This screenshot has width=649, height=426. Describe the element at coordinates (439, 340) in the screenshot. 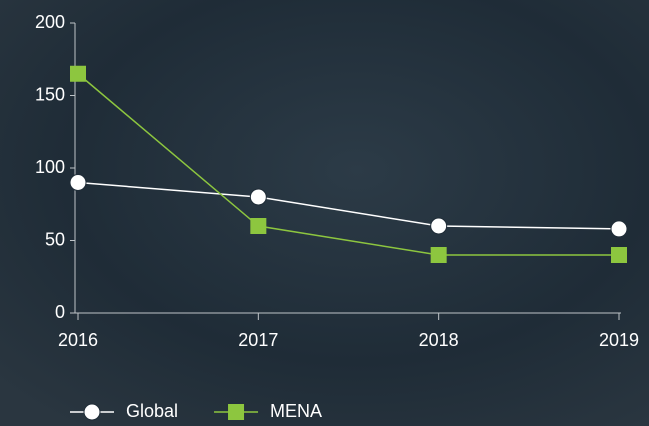

I see `x-tick-label: 2018` at that location.